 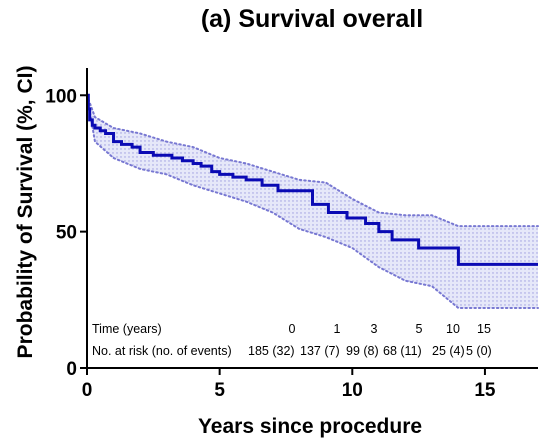 I want to click on risk-table-time-15: 15, so click(x=484, y=329).